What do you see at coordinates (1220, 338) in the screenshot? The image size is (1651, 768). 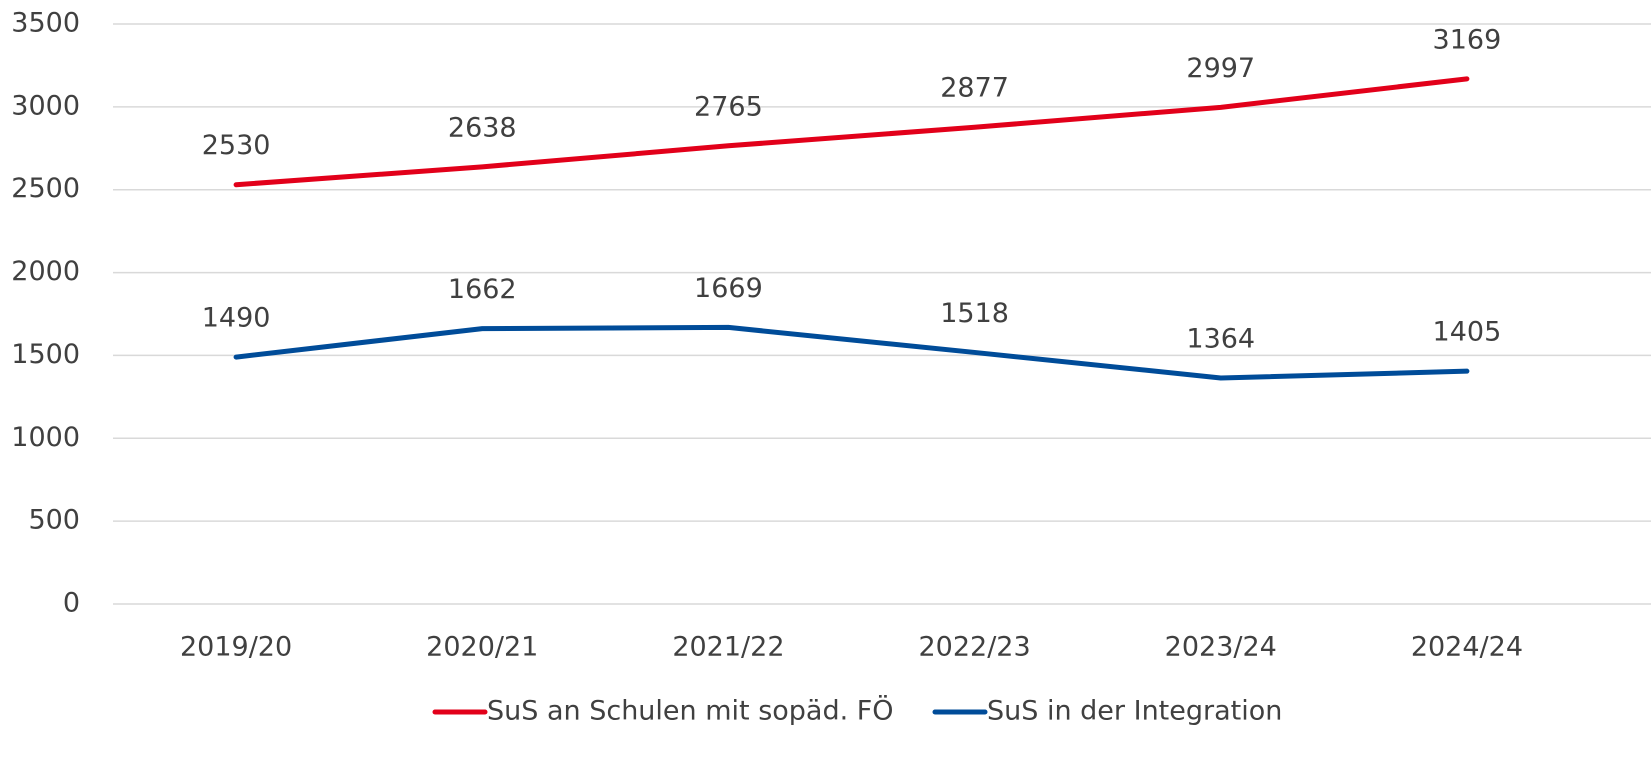 I see `data-label: 1364` at bounding box center [1220, 338].